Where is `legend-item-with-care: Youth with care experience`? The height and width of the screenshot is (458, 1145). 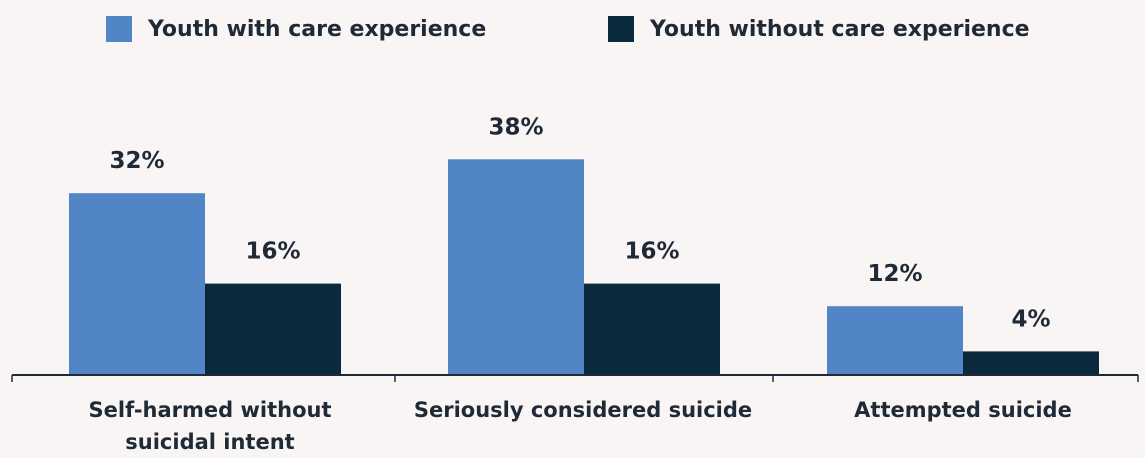
legend-item-with-care: Youth with care experience is located at coordinates (296, 29).